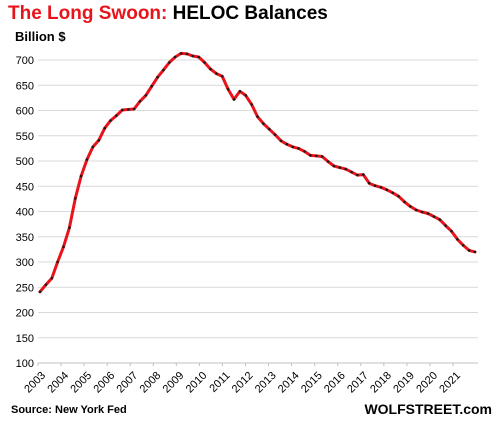 The width and height of the screenshot is (502, 428). What do you see at coordinates (104, 383) in the screenshot?
I see `x-tick-label: 2006` at bounding box center [104, 383].